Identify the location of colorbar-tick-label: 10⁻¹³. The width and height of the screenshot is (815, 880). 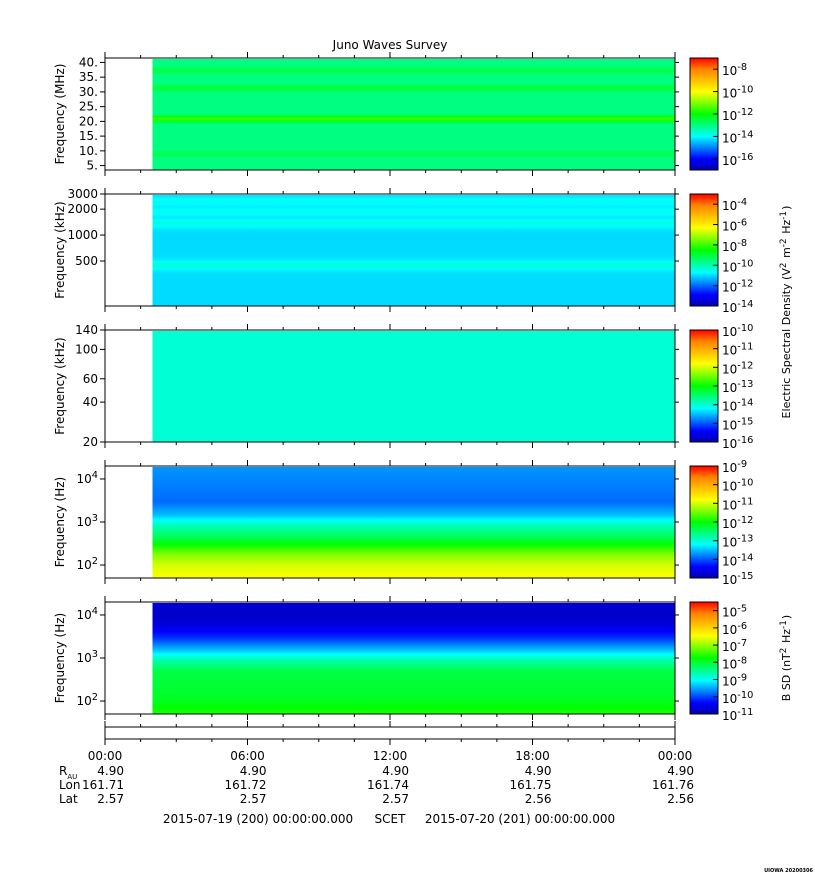
(737, 542).